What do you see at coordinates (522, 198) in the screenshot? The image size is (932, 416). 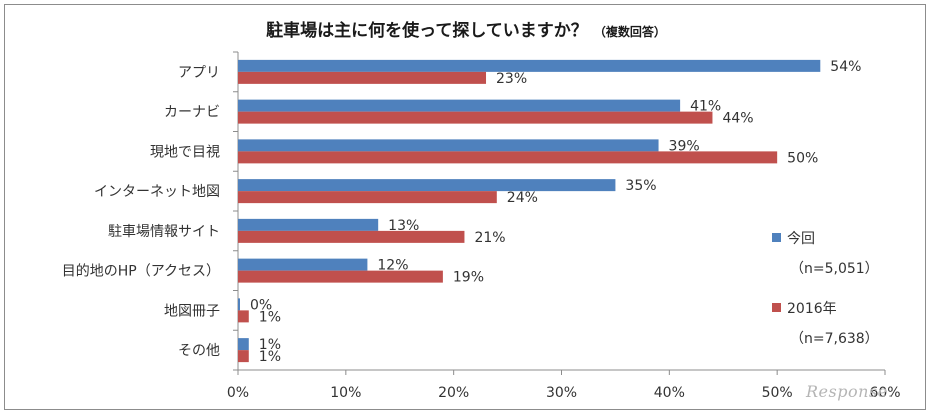 I see `data-label: 24%` at bounding box center [522, 198].